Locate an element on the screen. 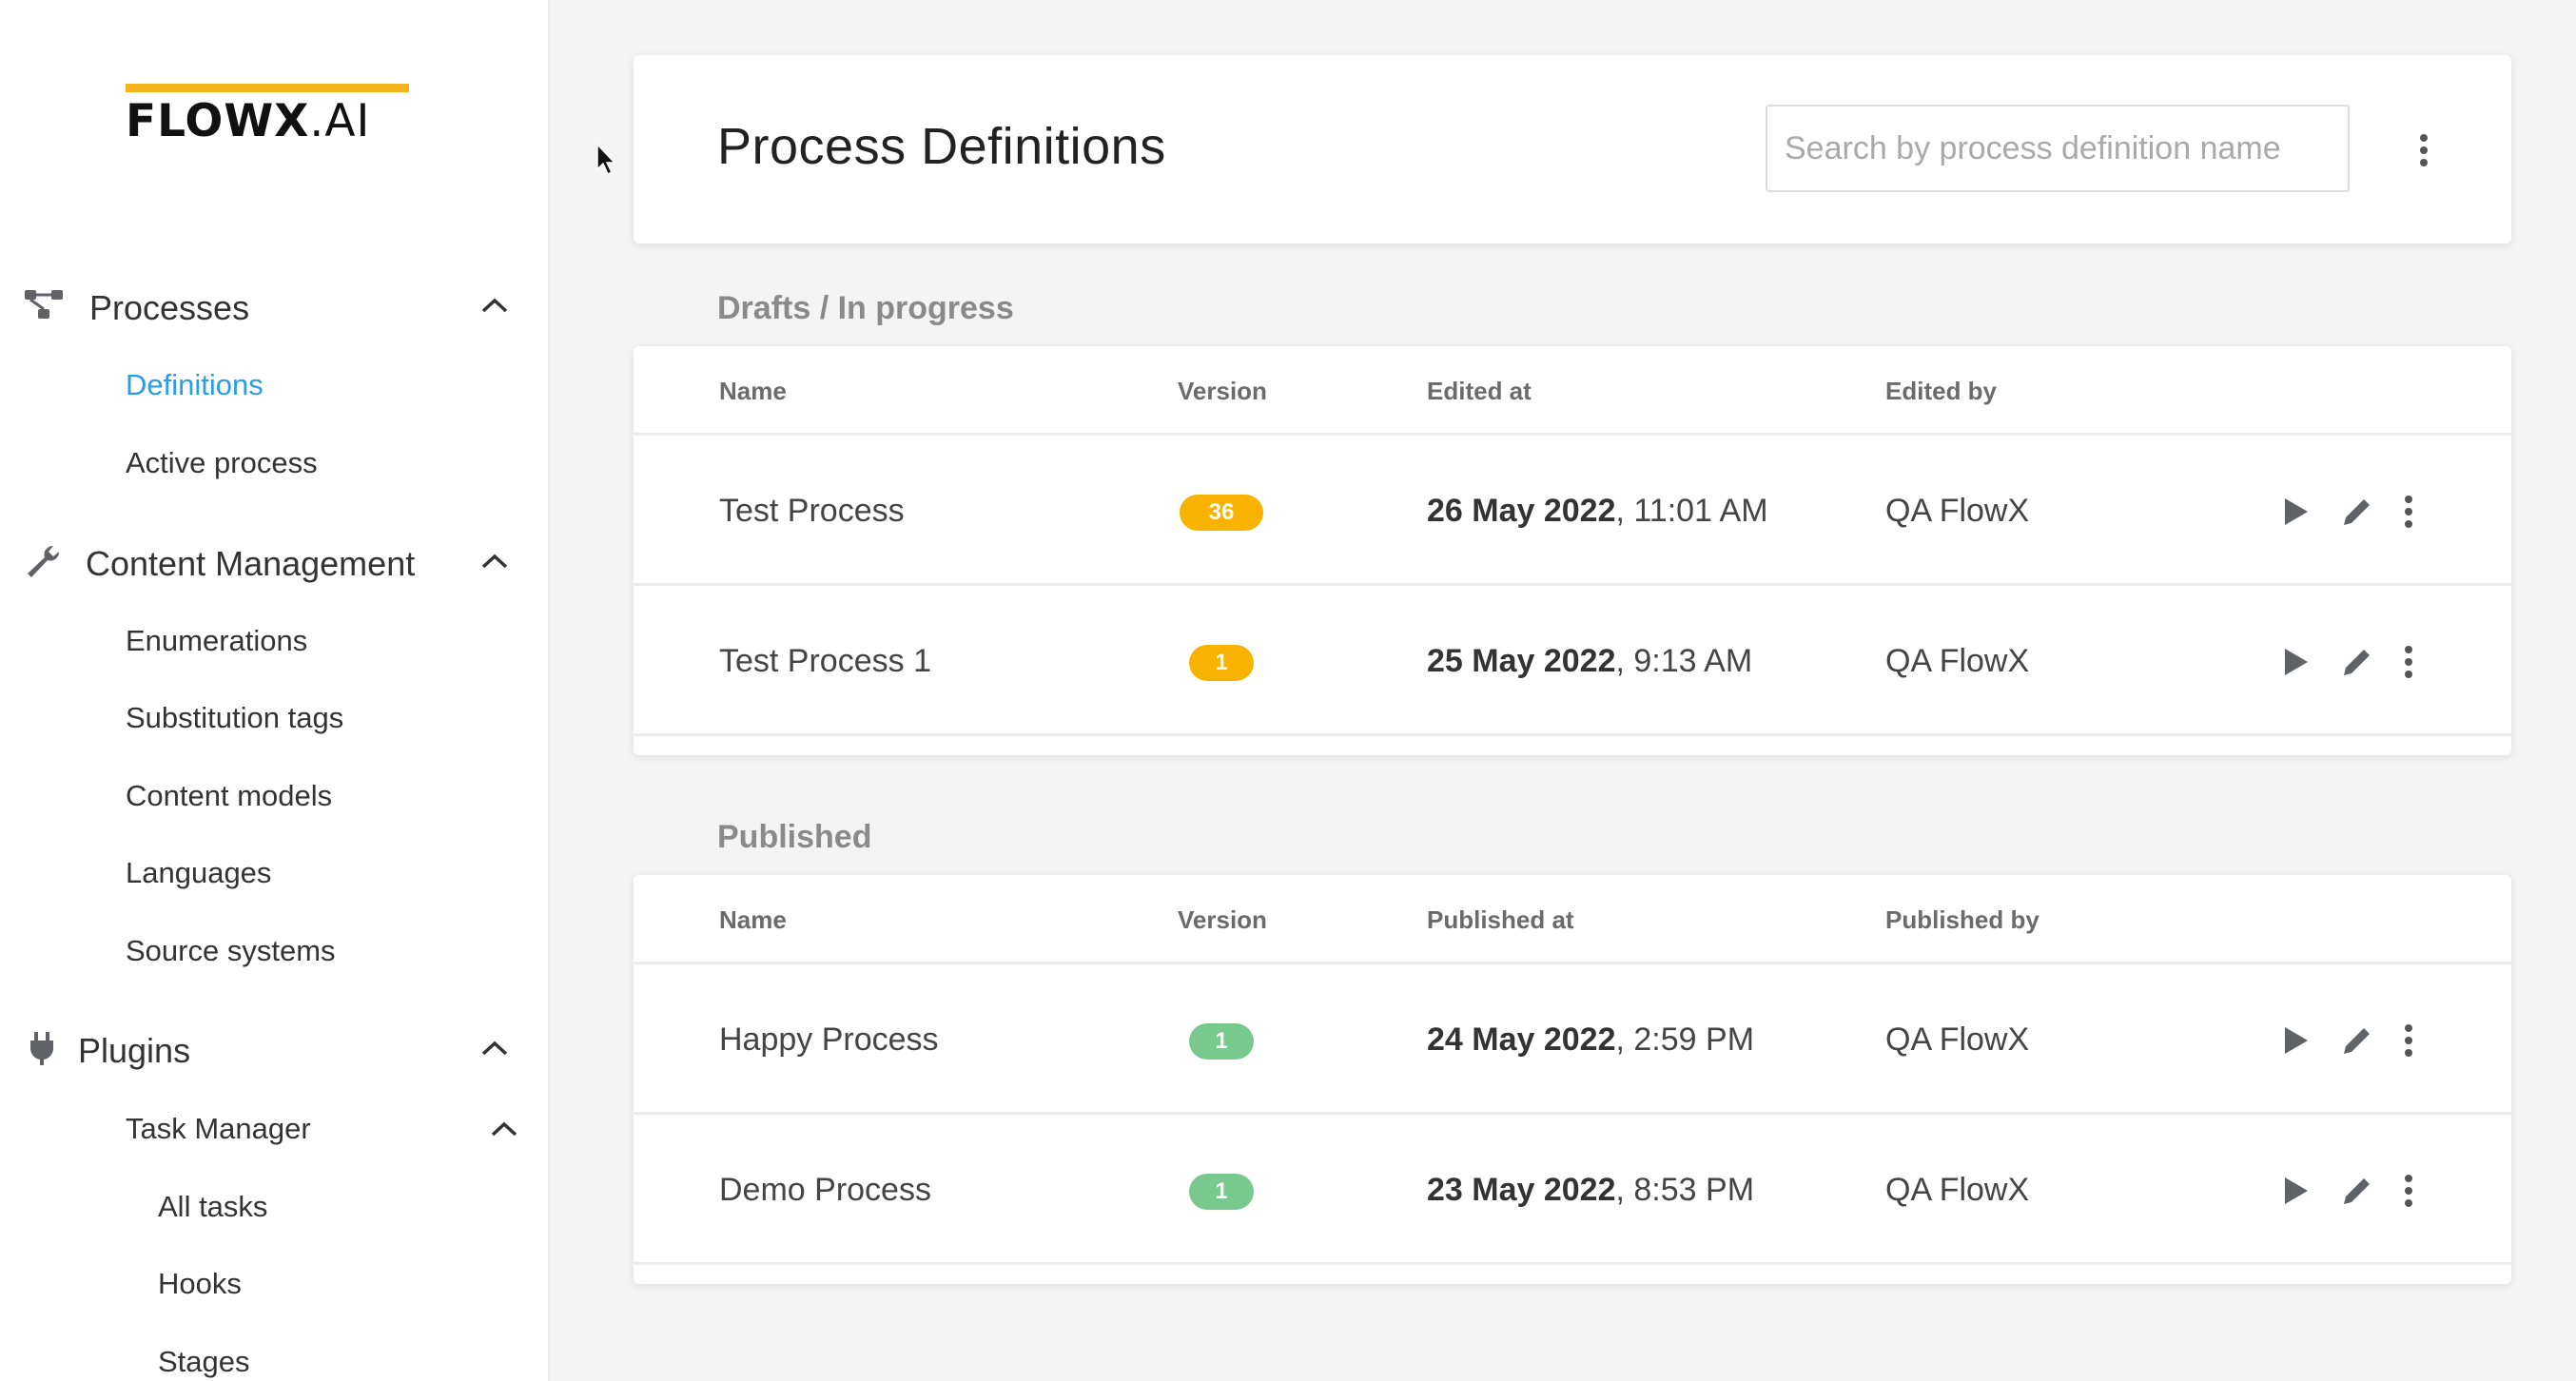 The width and height of the screenshot is (2576, 1381). sidebar-item-hooks: Hooks is located at coordinates (200, 1283).